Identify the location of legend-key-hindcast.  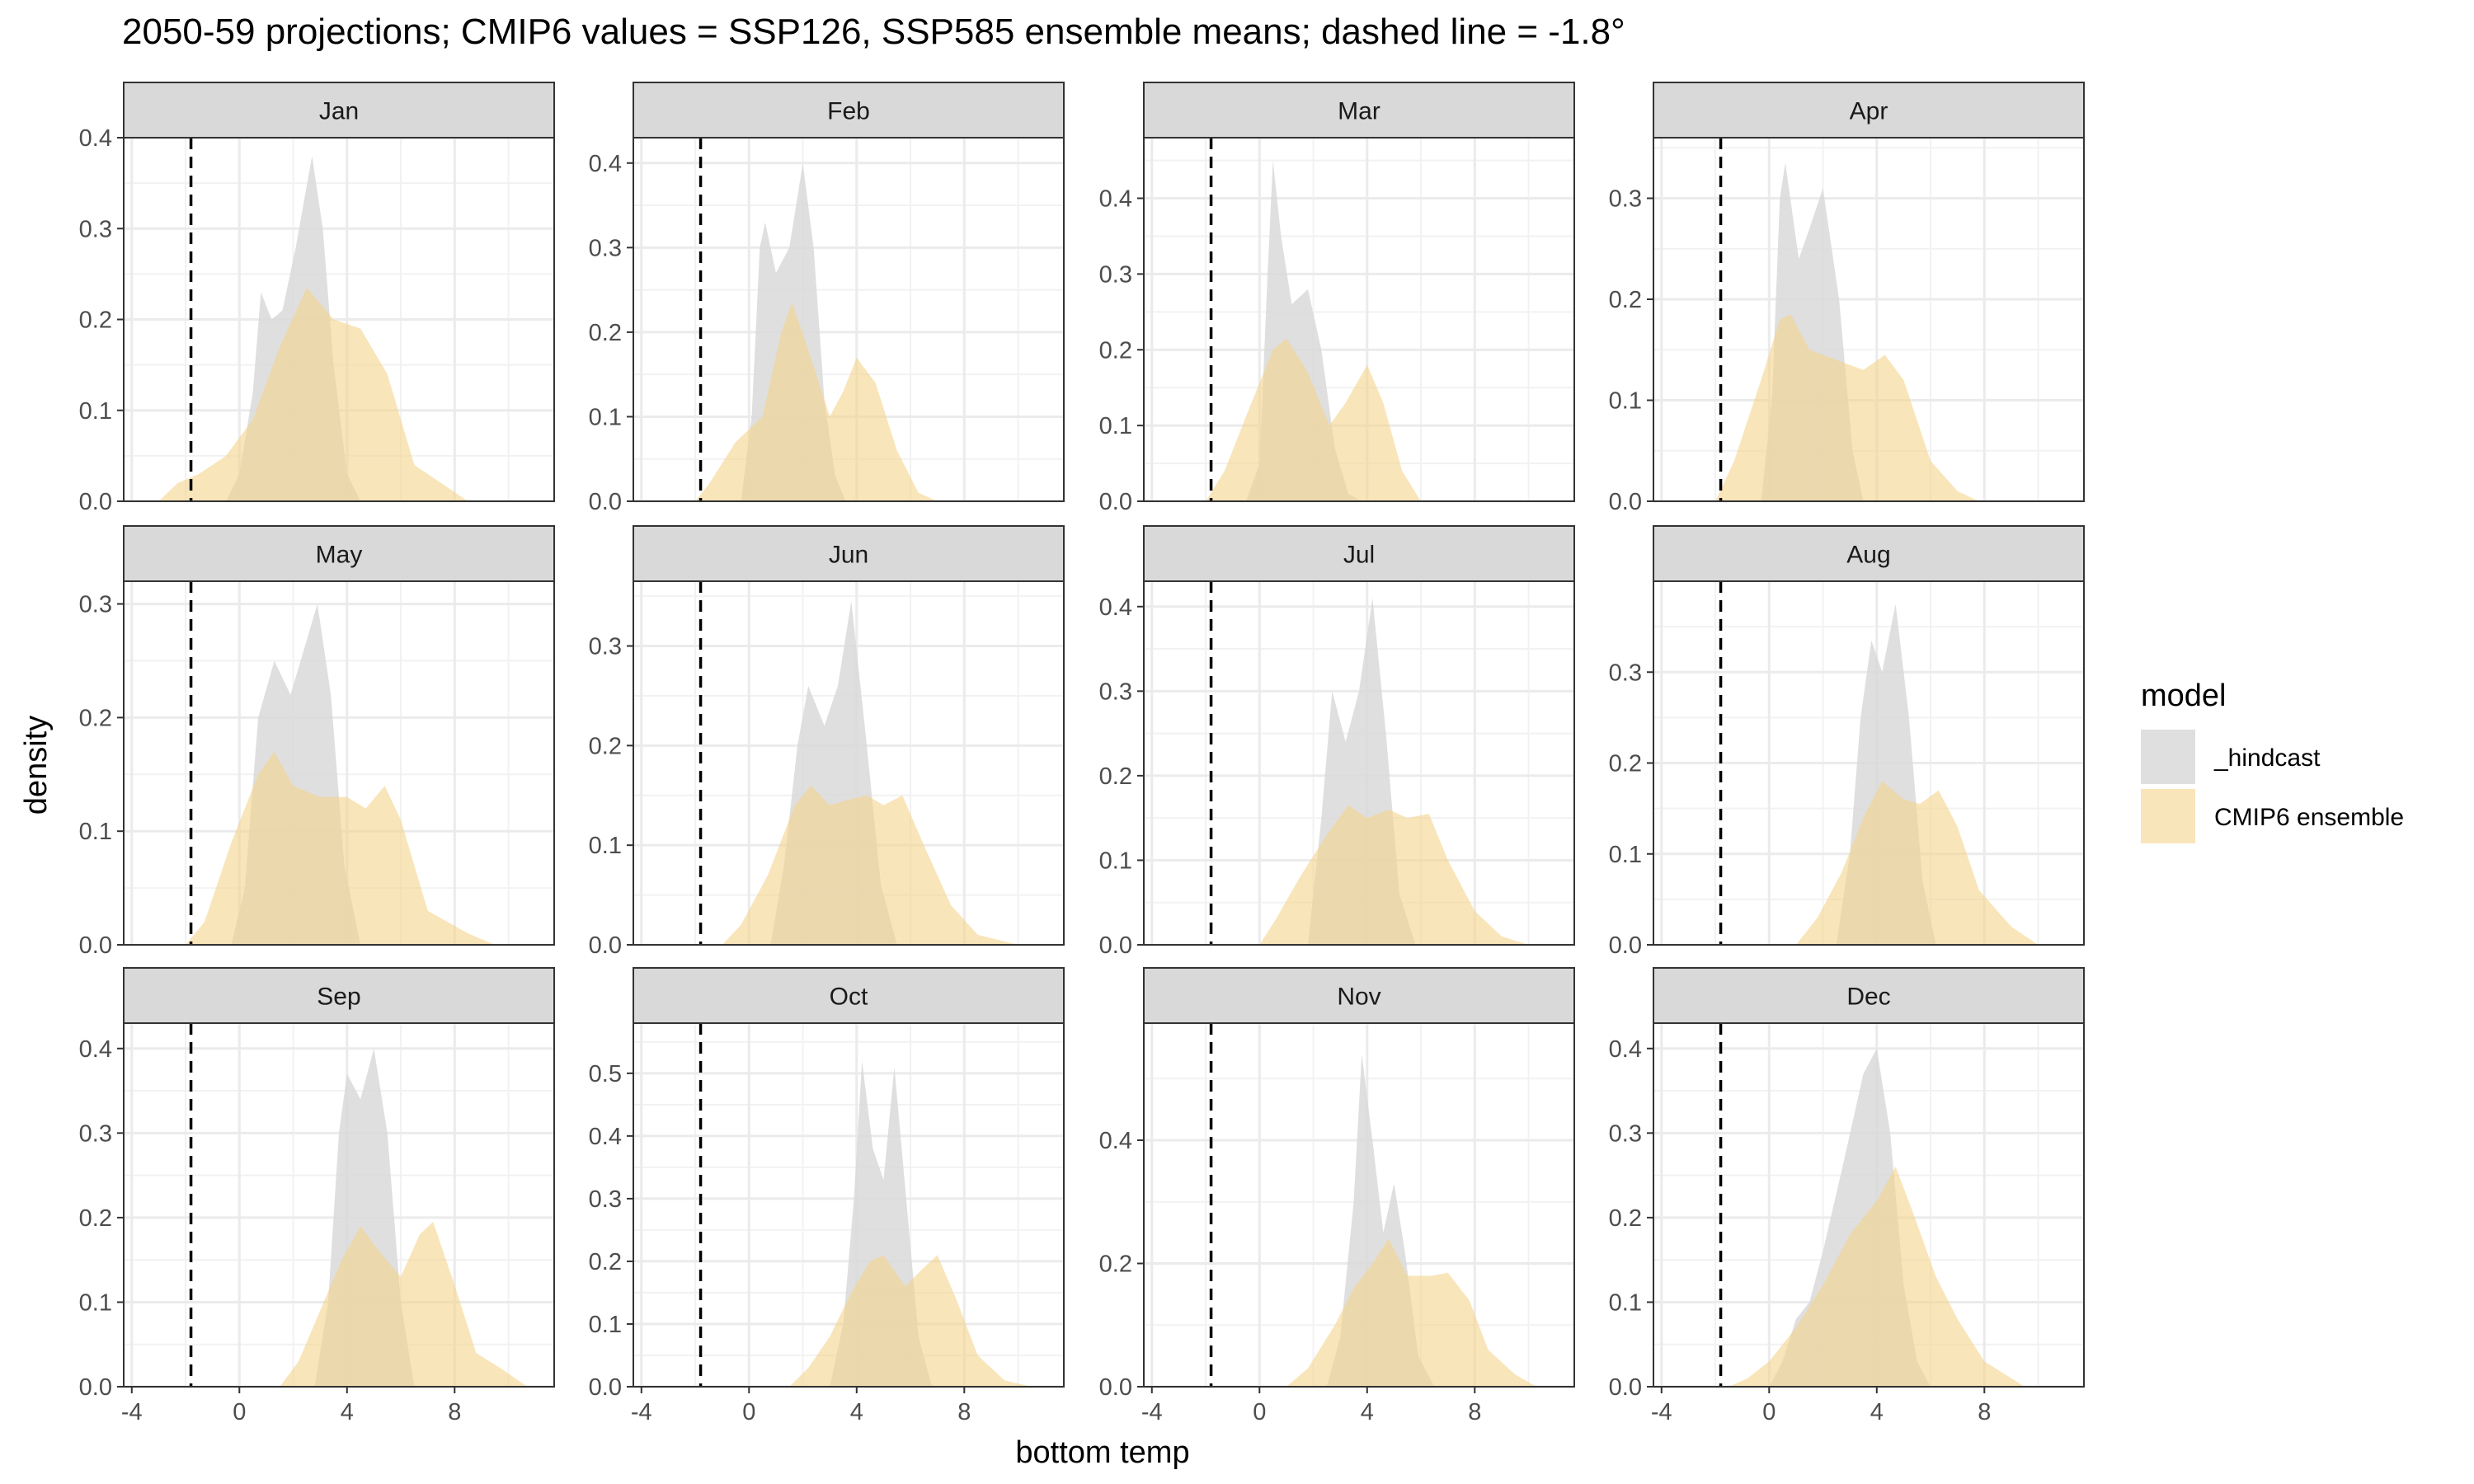
(2168, 757).